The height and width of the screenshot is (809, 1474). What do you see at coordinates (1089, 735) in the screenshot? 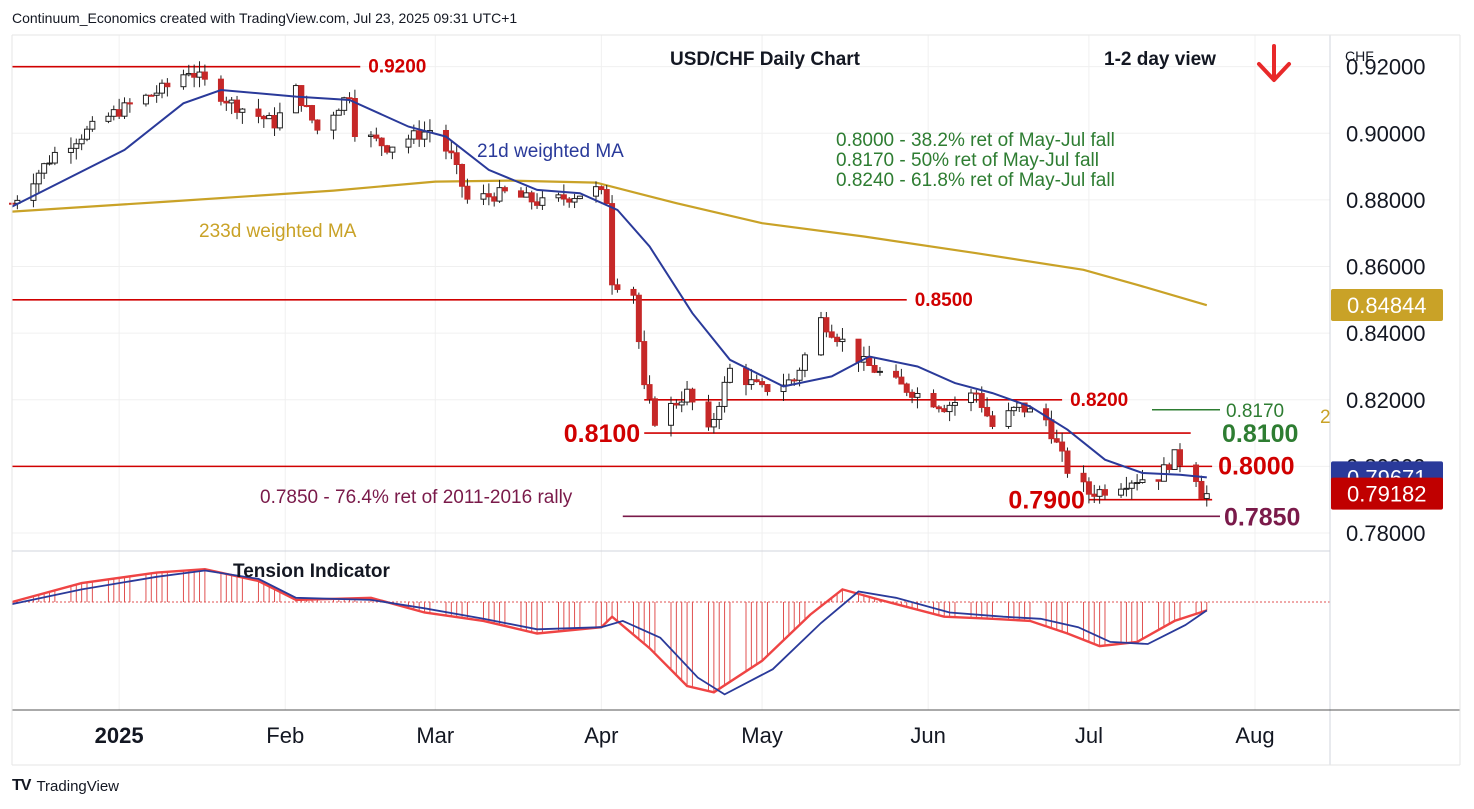
I see `x-tick-label: Jul` at bounding box center [1089, 735].